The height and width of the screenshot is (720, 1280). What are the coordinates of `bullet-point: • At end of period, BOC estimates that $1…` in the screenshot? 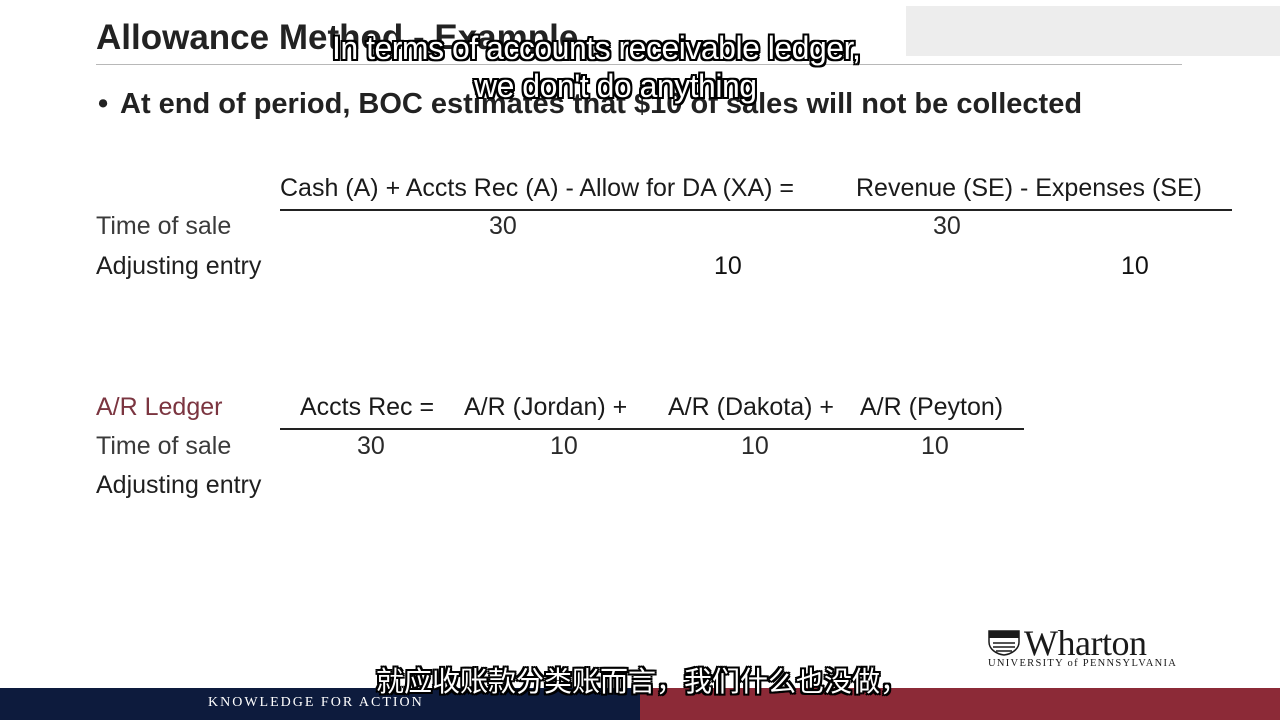 It's located at (590, 104).